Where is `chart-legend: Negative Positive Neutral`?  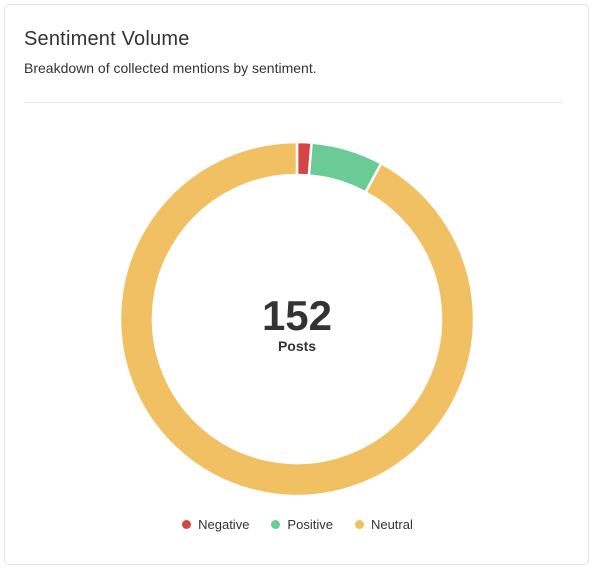 chart-legend: Negative Positive Neutral is located at coordinates (297, 524).